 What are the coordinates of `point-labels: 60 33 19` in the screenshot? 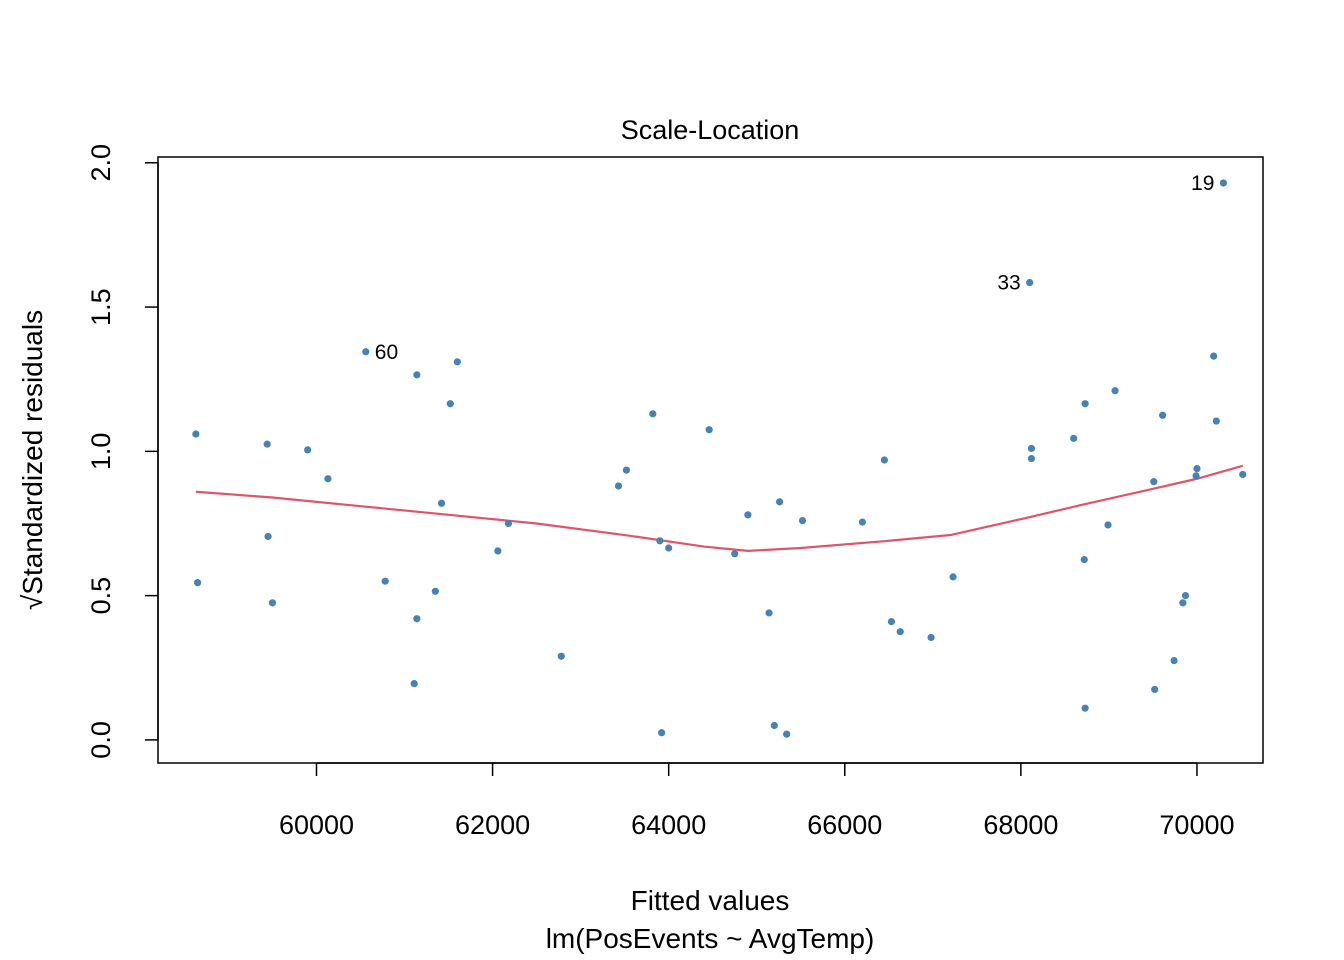 It's located at (795, 268).